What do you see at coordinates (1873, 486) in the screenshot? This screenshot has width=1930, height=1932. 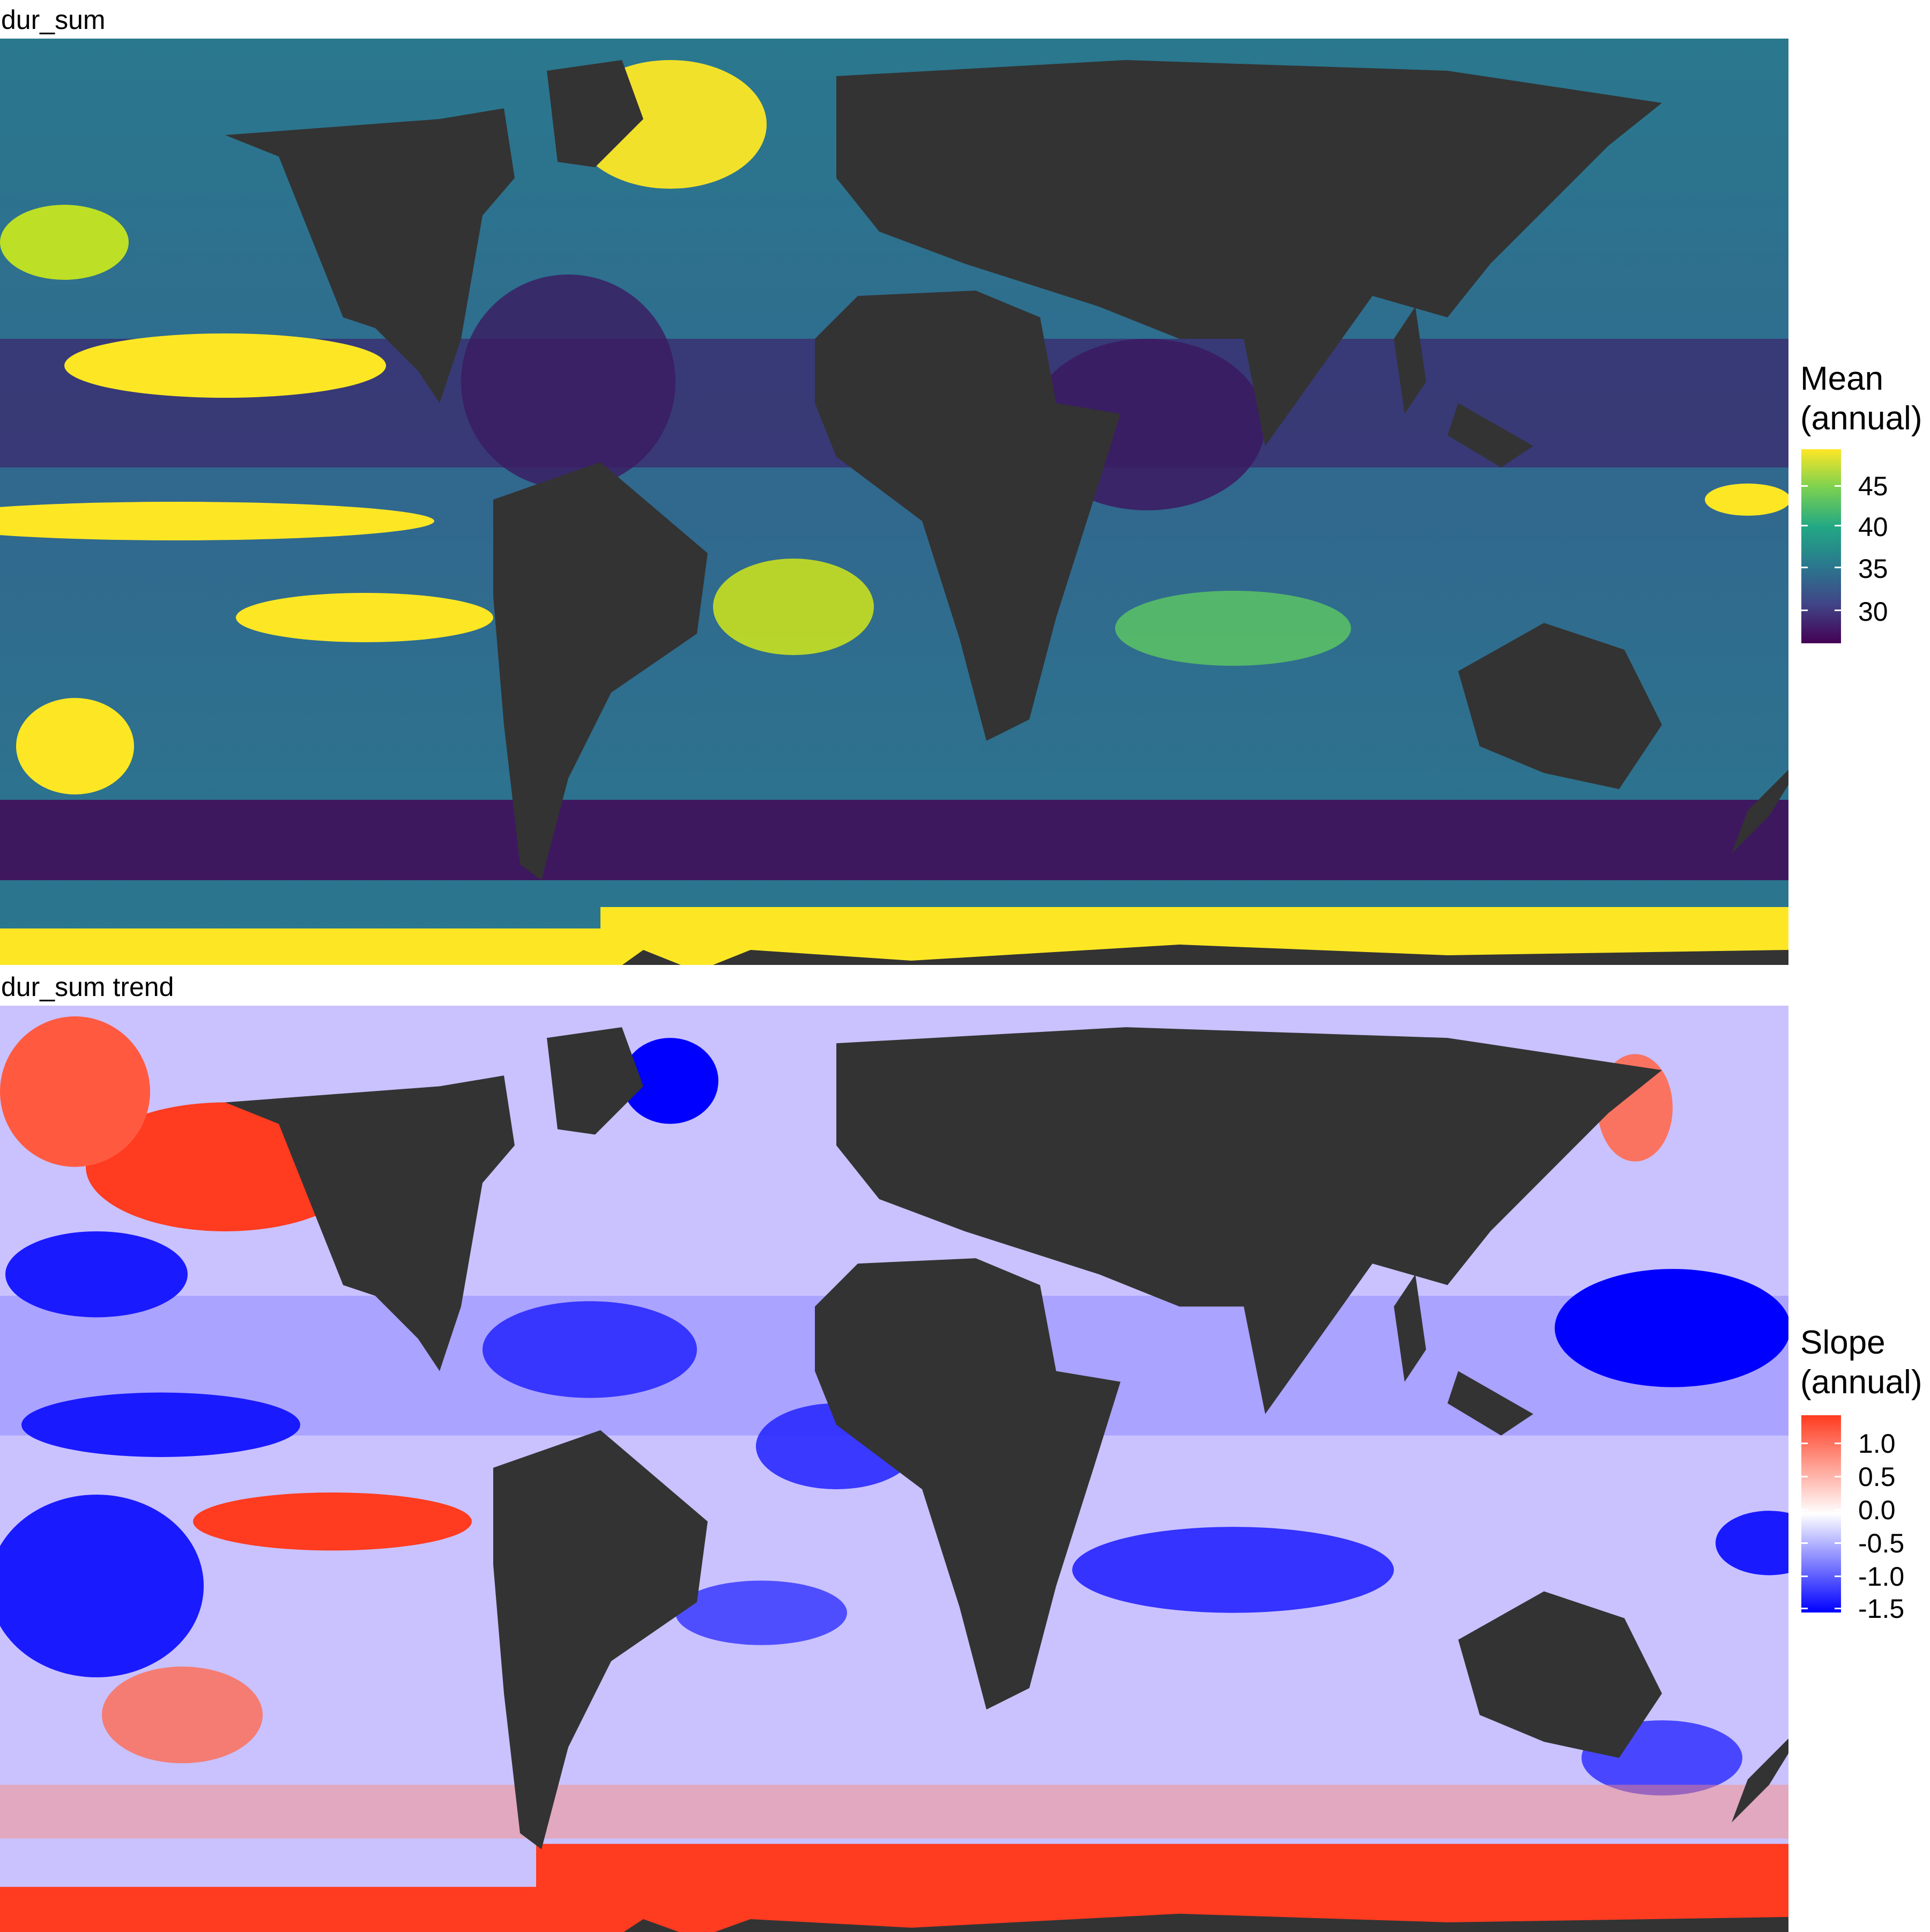 I see `tick-label-mean-45: 45` at bounding box center [1873, 486].